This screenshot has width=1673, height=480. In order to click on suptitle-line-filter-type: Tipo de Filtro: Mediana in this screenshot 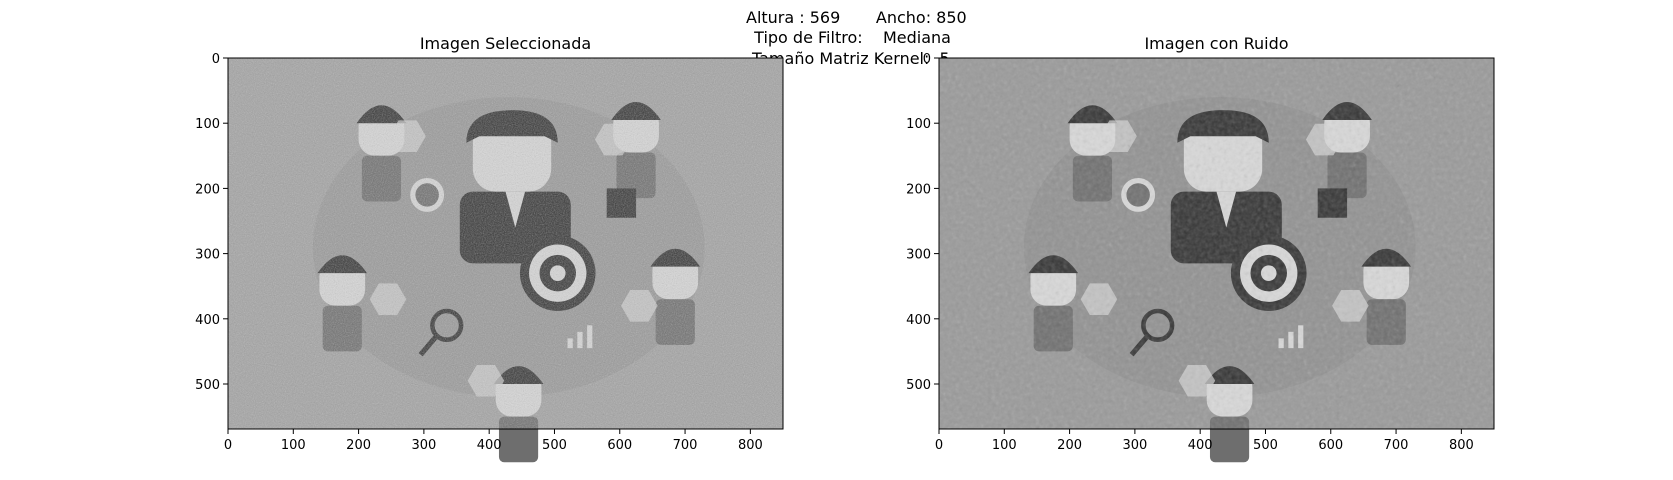, I will do `click(847, 37)`.